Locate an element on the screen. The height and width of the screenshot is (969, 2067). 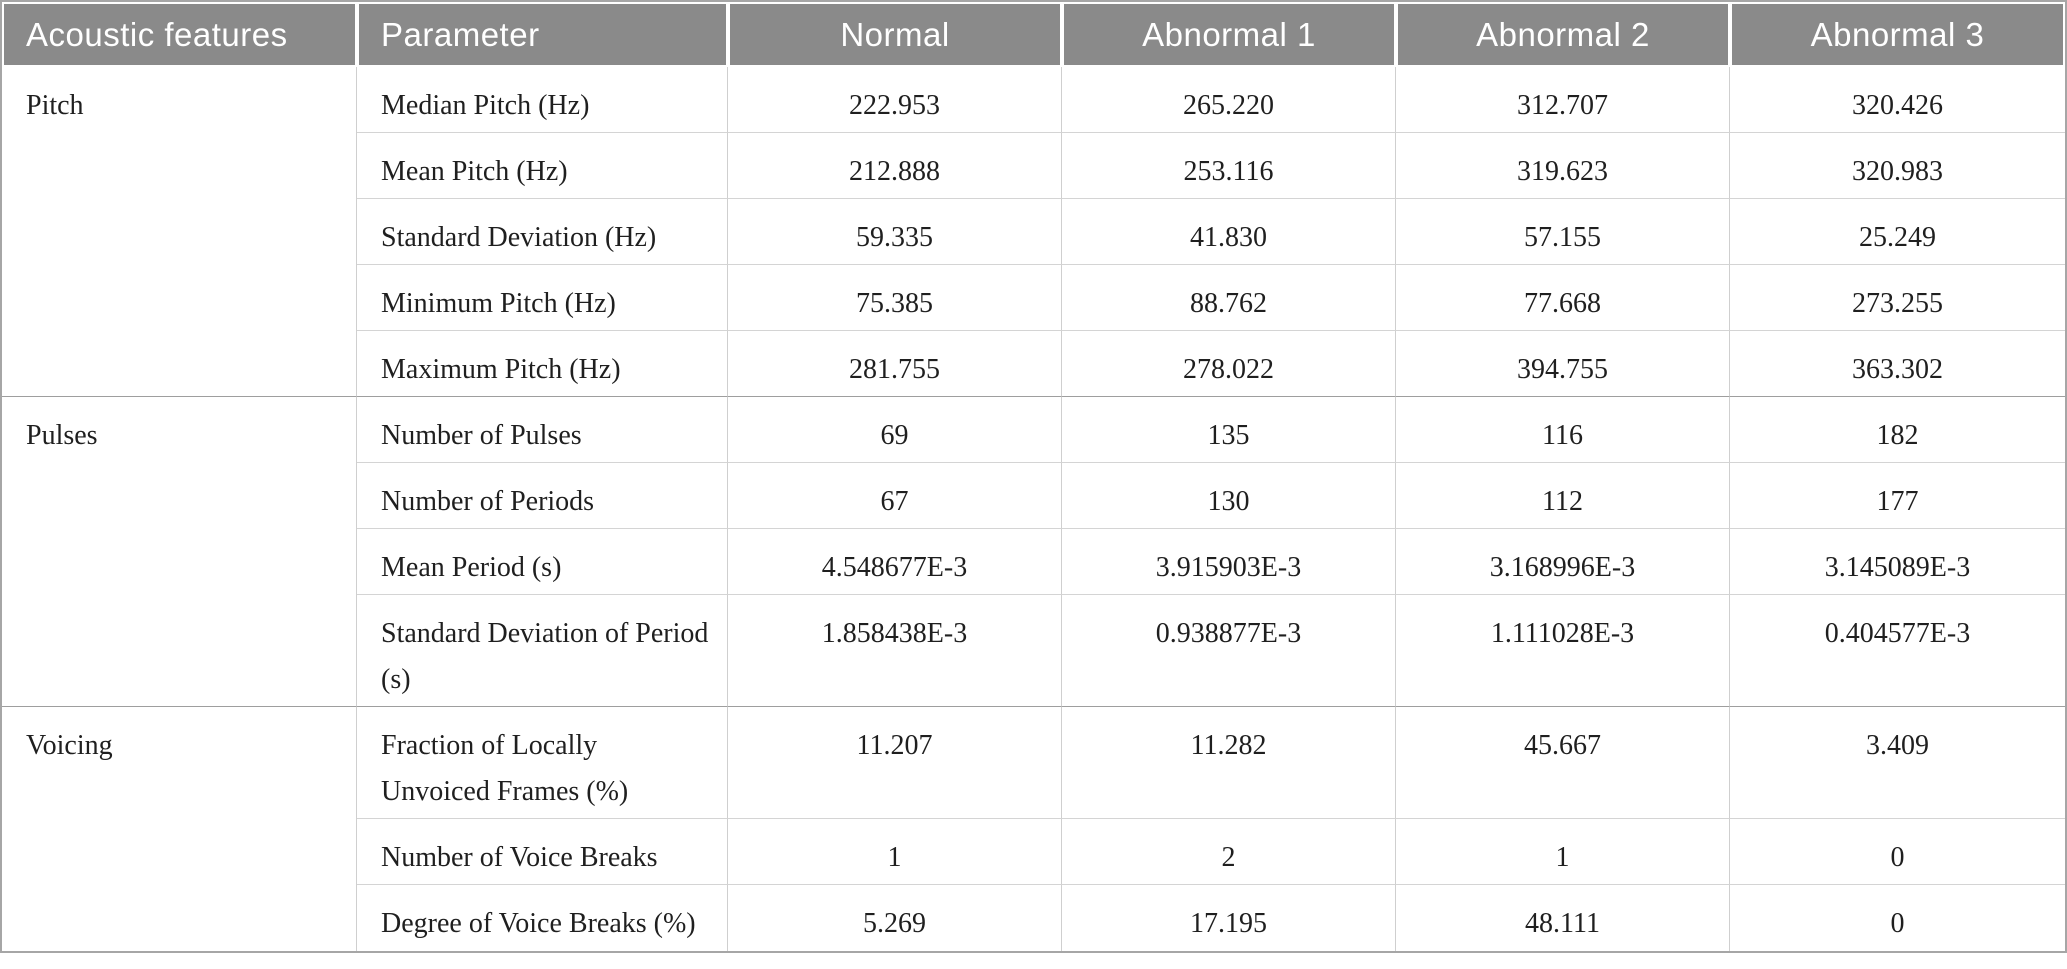
parameter-cell: Mean Pitch (Hz) is located at coordinates (542, 166).